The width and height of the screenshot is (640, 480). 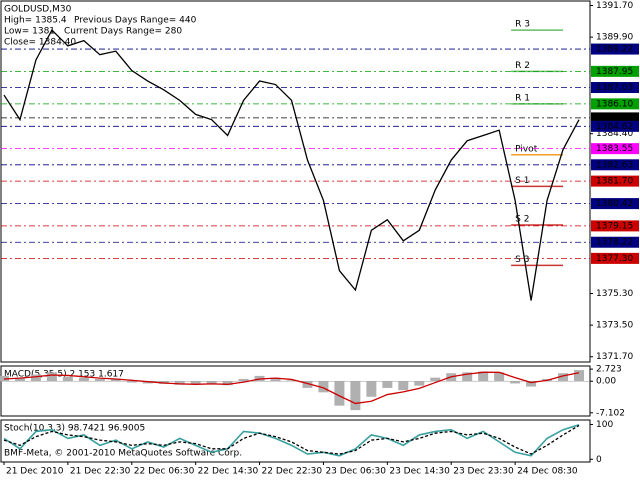 I want to click on macd-frame, so click(x=295, y=391).